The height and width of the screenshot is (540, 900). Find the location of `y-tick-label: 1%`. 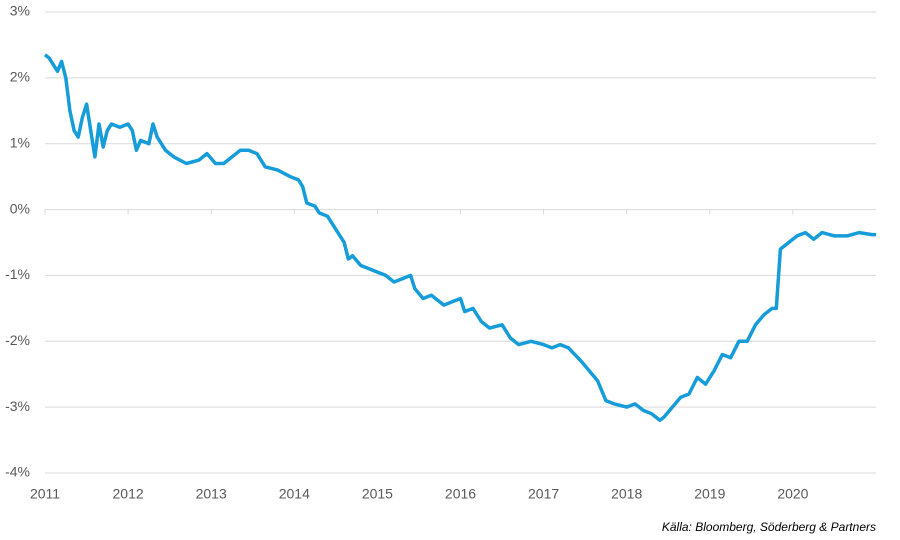

y-tick-label: 1% is located at coordinates (20, 142).